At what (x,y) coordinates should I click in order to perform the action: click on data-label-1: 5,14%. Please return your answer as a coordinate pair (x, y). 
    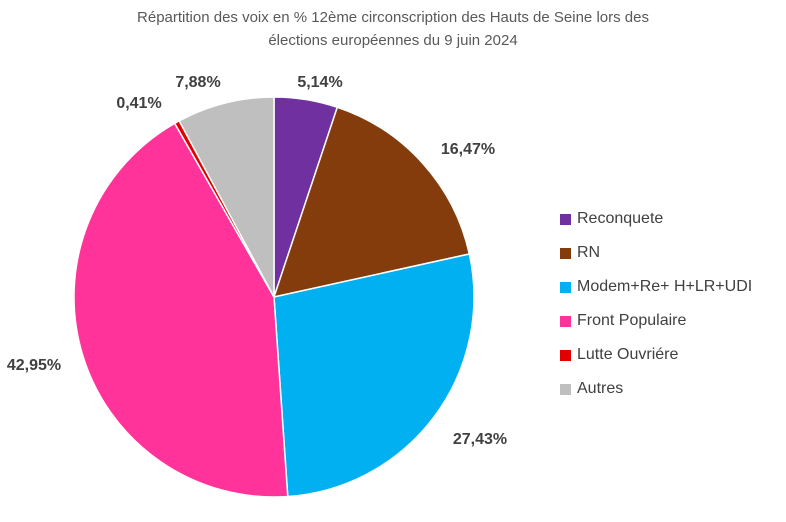
    Looking at the image, I should click on (319, 82).